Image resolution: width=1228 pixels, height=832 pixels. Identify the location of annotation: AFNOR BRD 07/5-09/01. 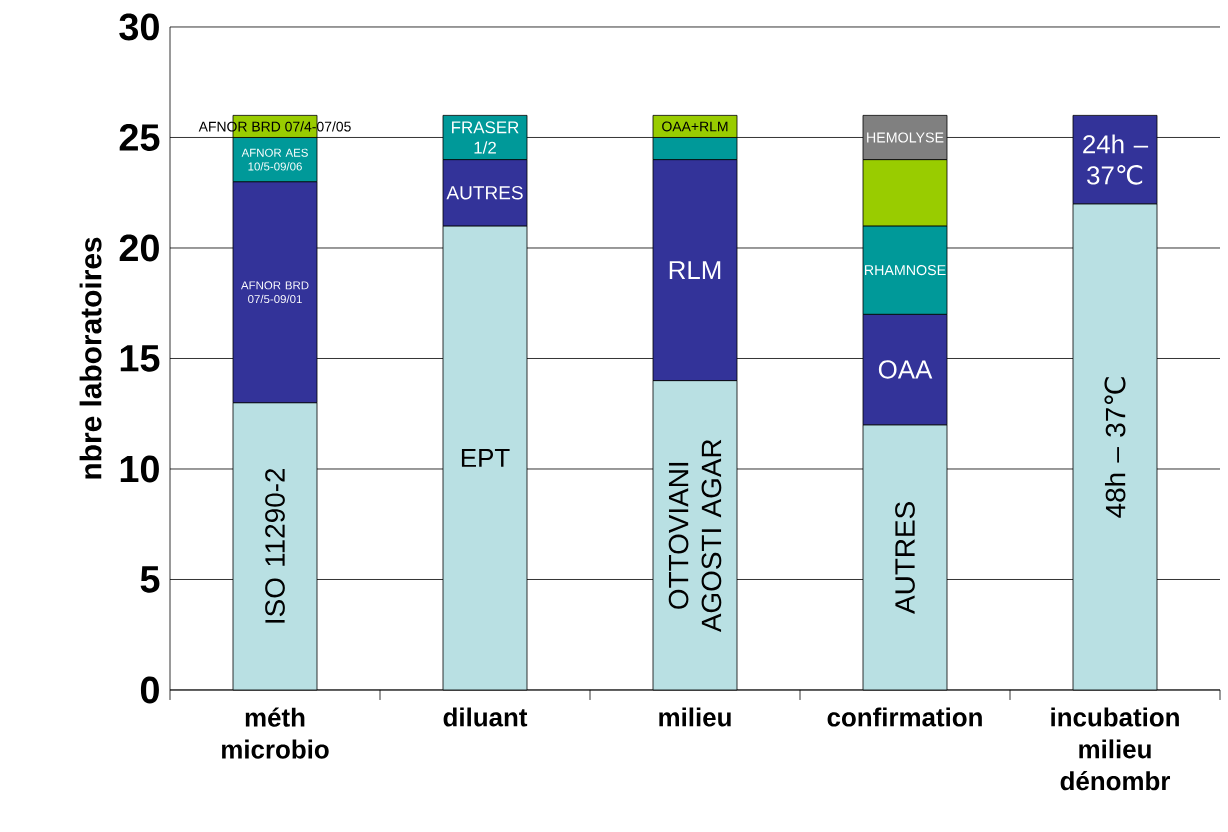
(274, 292).